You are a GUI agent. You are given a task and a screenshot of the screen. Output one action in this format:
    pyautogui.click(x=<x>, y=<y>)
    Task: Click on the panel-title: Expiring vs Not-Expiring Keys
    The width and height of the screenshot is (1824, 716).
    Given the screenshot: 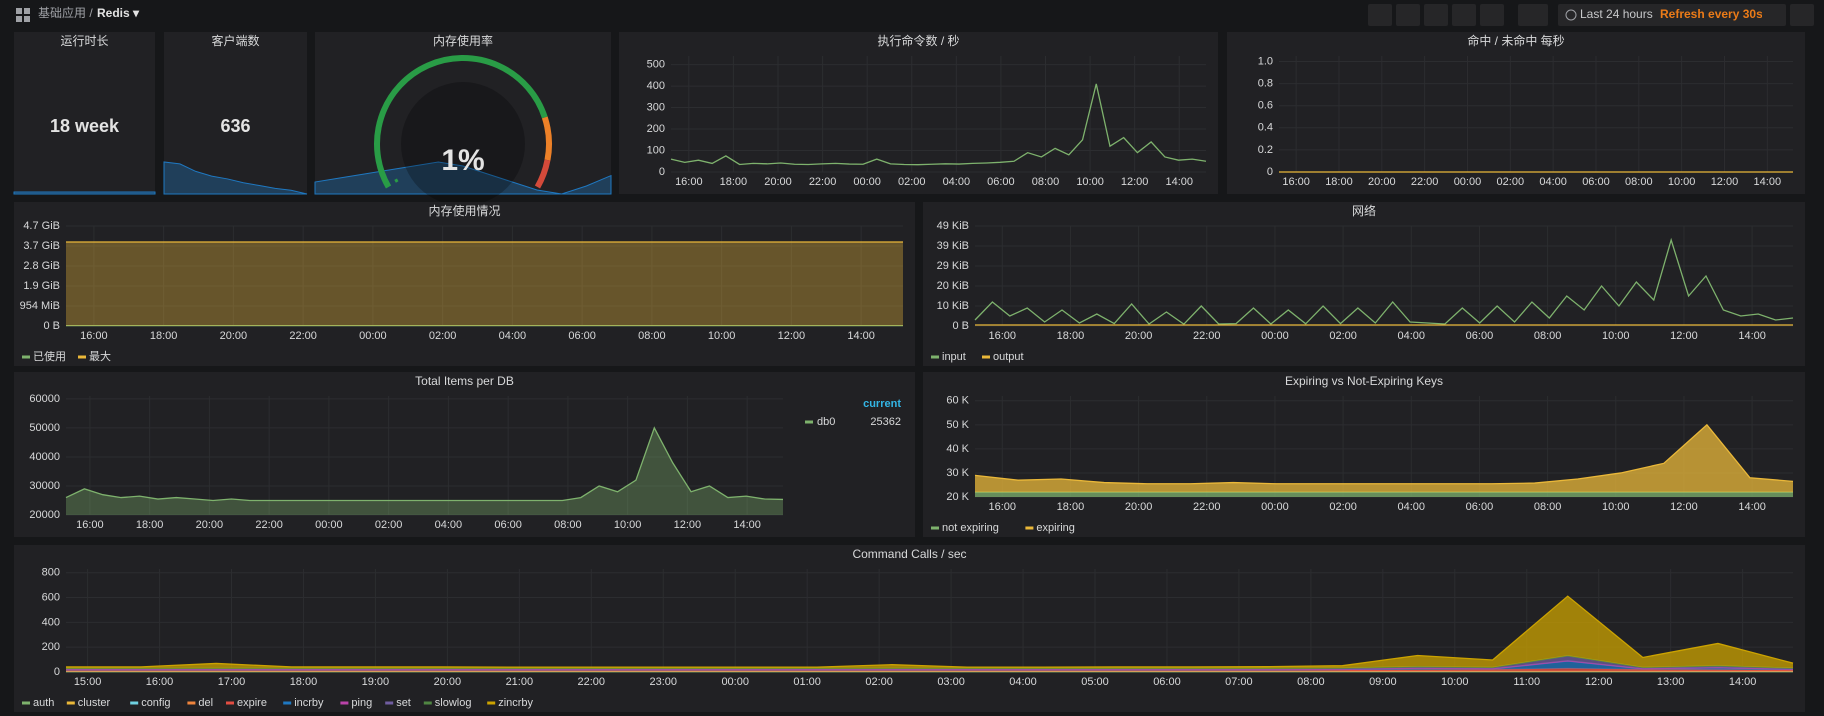 What is the action you would take?
    pyautogui.click(x=1364, y=381)
    